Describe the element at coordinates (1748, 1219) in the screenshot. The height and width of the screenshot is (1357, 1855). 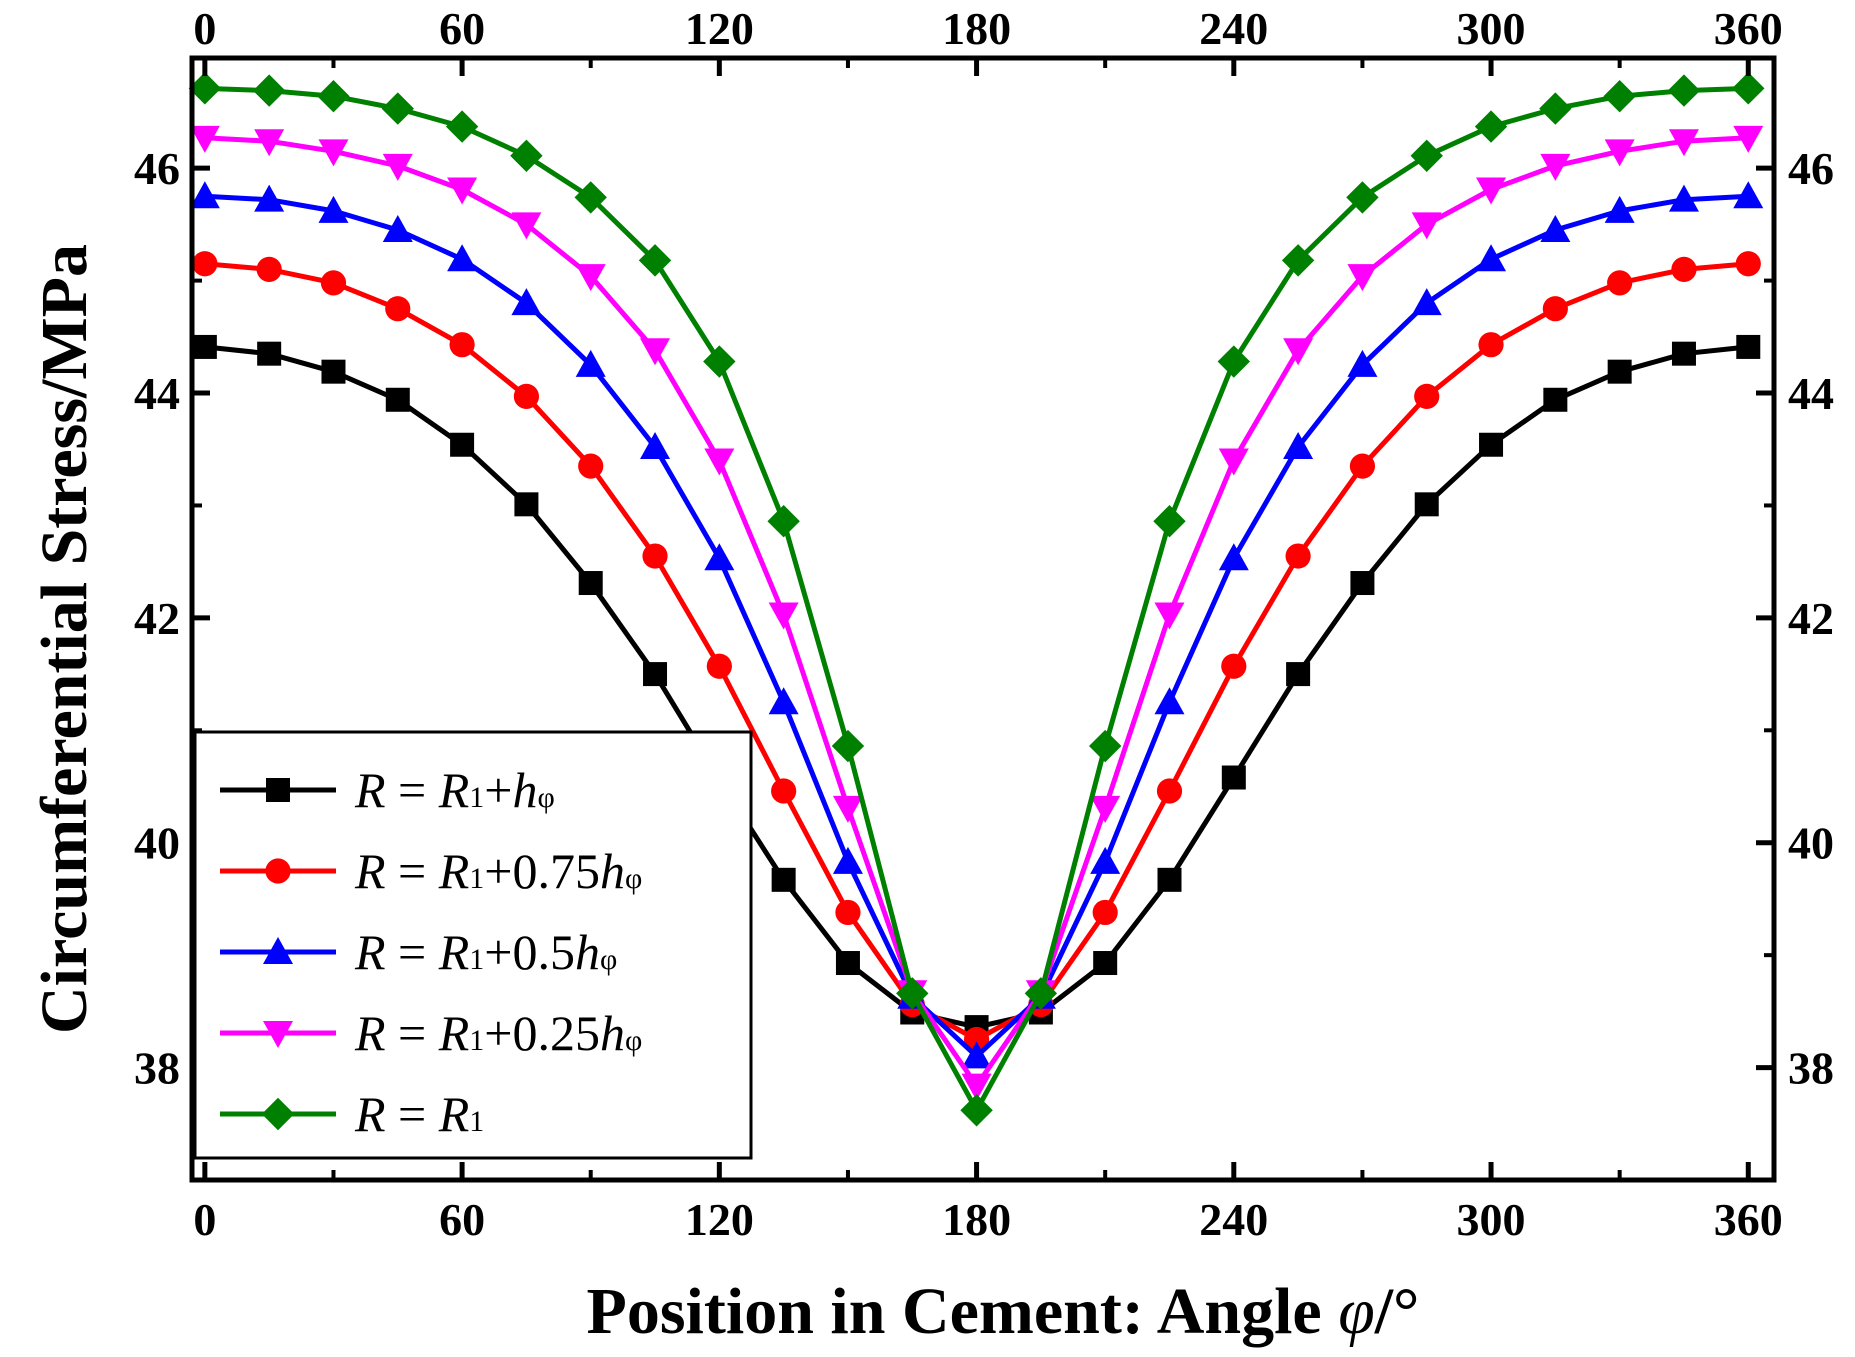
I see `x-tick-label-bottom: 360` at that location.